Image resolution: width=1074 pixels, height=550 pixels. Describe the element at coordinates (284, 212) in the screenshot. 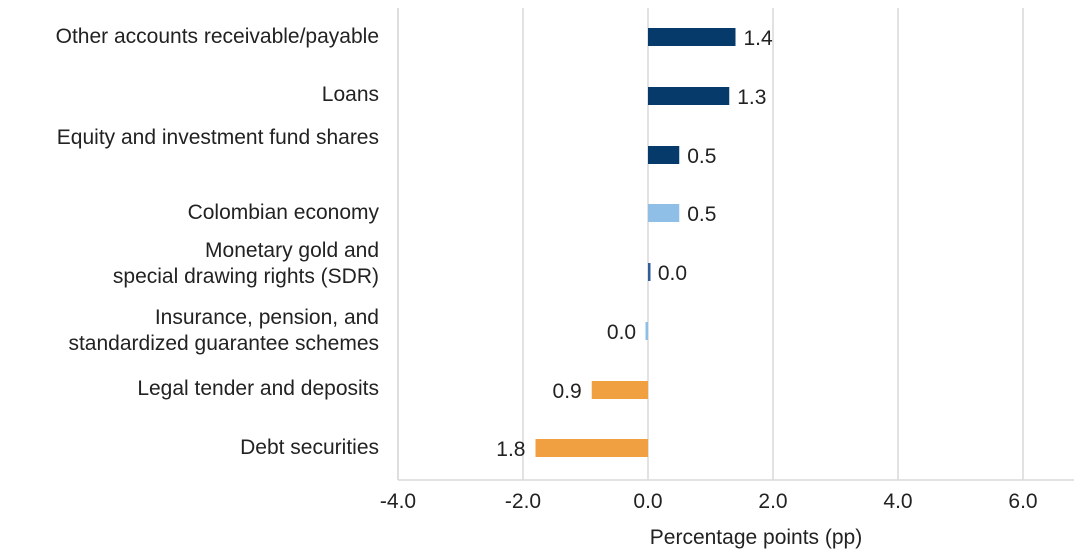

I see `category-label: Colombian economy` at that location.